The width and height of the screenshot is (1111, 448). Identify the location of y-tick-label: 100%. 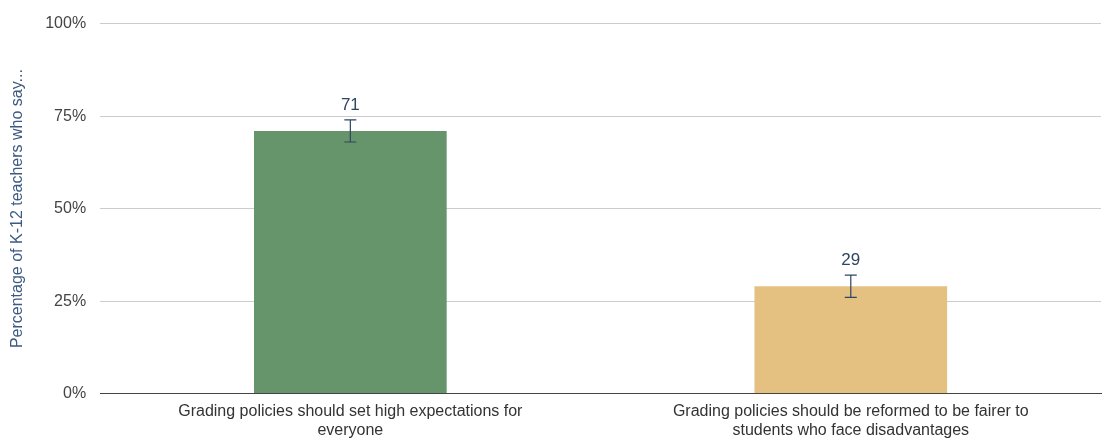
(66, 23).